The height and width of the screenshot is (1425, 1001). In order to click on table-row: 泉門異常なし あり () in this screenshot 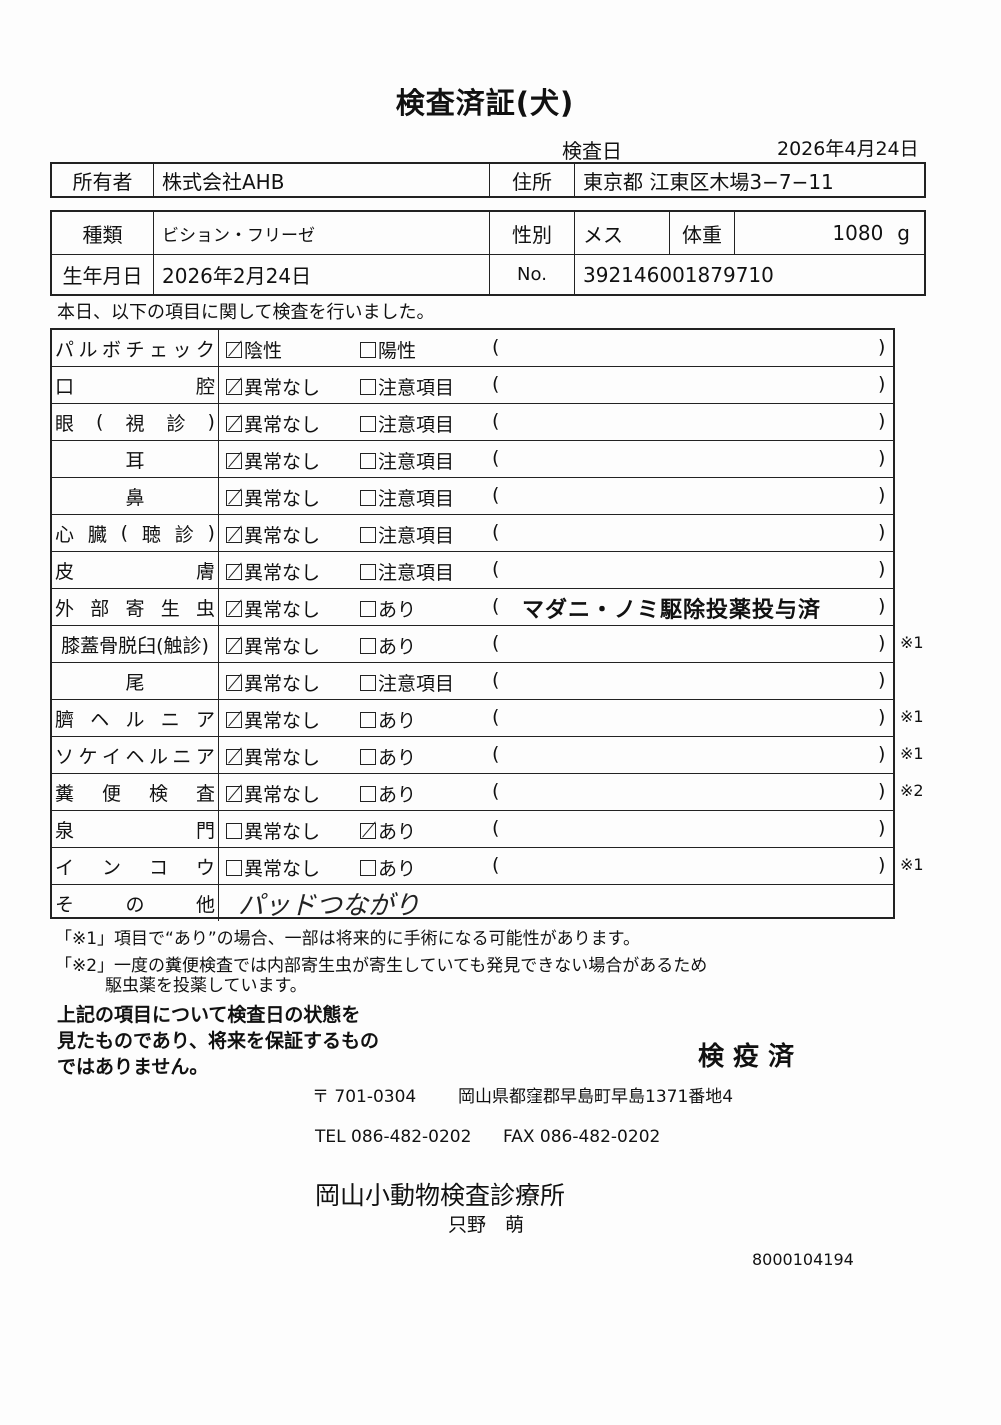, I will do `click(472, 829)`.